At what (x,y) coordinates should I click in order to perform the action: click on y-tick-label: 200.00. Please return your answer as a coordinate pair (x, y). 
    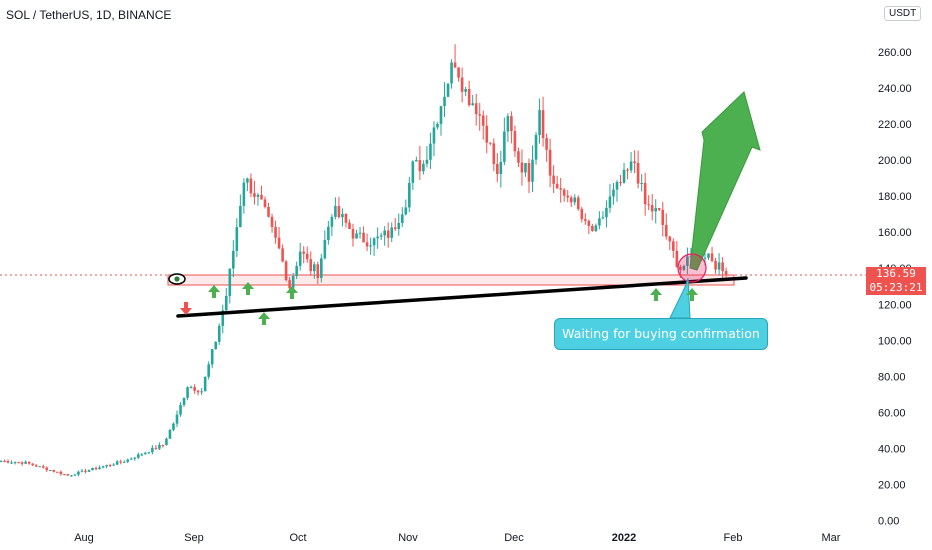
    Looking at the image, I should click on (895, 161).